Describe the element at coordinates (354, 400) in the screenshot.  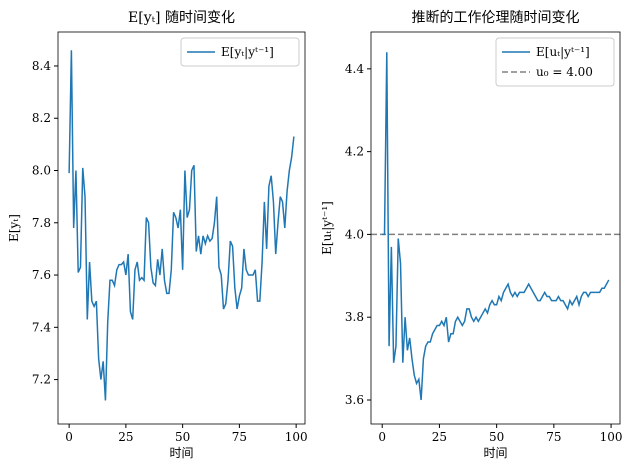
I see `y-tick-label: 3.6` at that location.